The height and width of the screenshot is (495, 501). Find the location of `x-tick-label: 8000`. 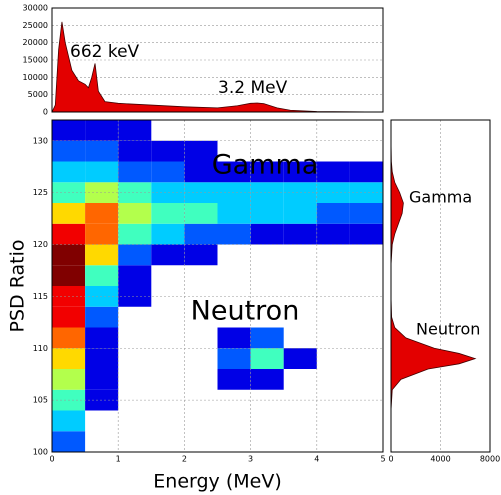

x-tick-label: 8000 is located at coordinates (490, 459).